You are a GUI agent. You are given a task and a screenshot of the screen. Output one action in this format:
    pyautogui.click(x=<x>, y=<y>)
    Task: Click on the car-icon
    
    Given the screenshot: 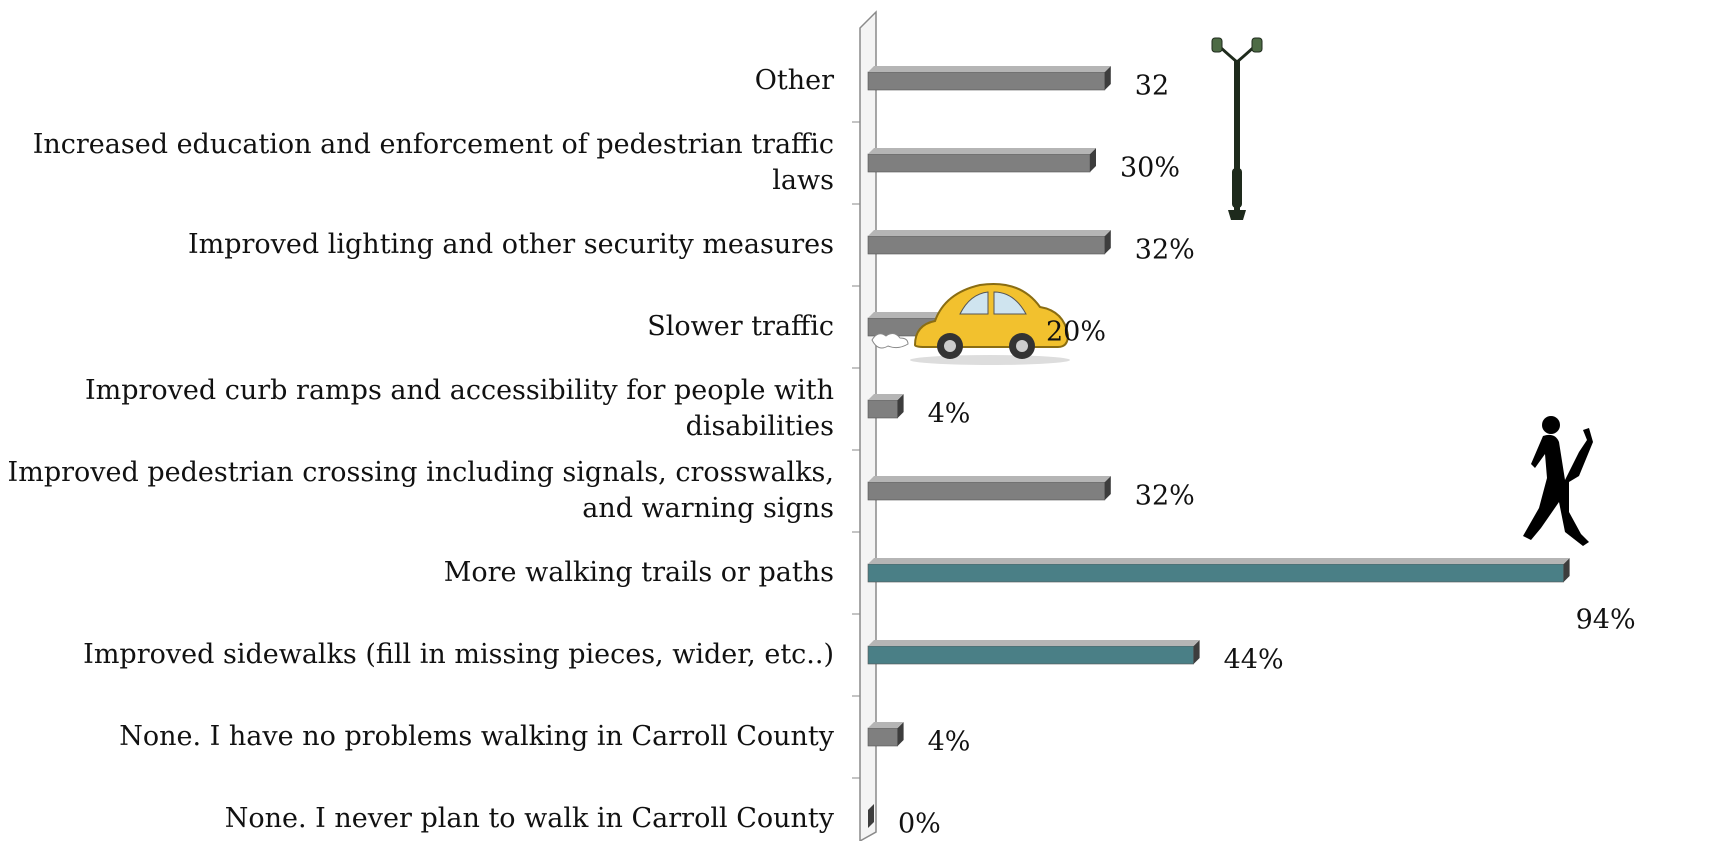 What is the action you would take?
    pyautogui.click(x=970, y=324)
    